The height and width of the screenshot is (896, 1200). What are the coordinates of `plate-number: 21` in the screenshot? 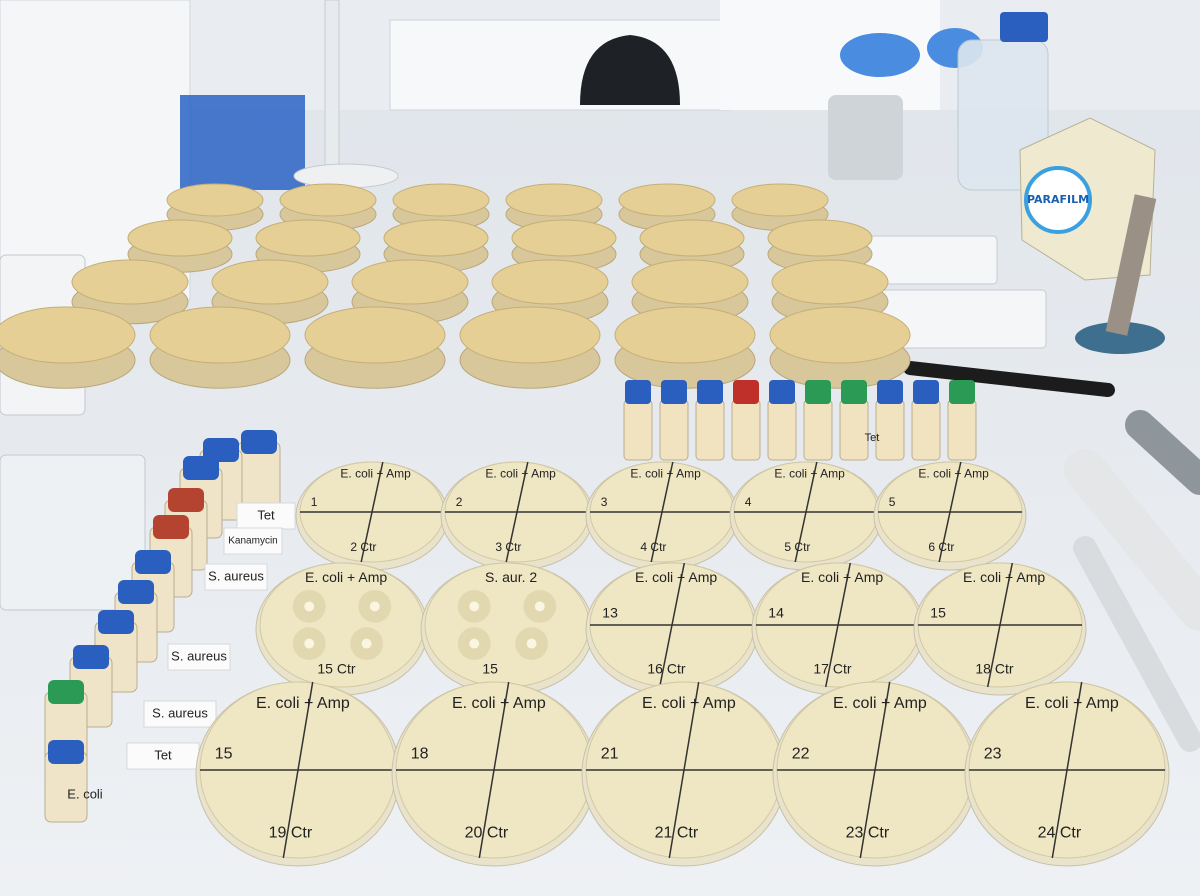 It's located at (610, 753).